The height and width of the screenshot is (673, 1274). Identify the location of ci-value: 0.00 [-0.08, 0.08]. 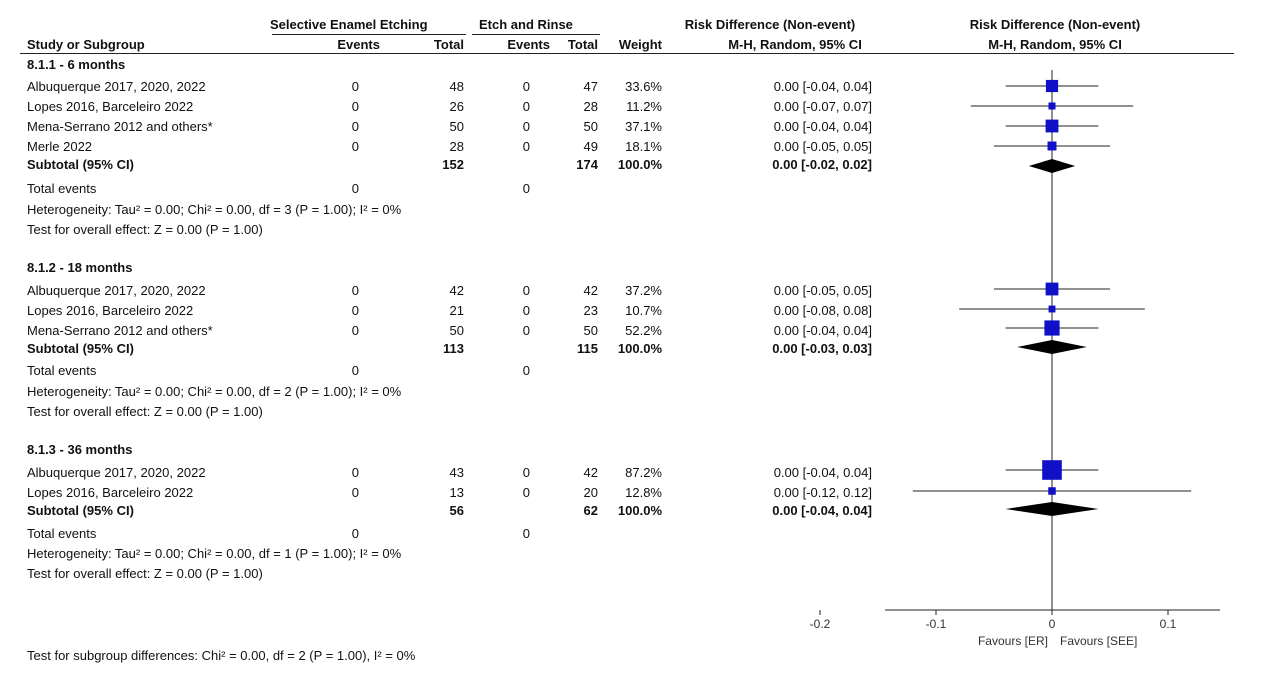
(822, 310).